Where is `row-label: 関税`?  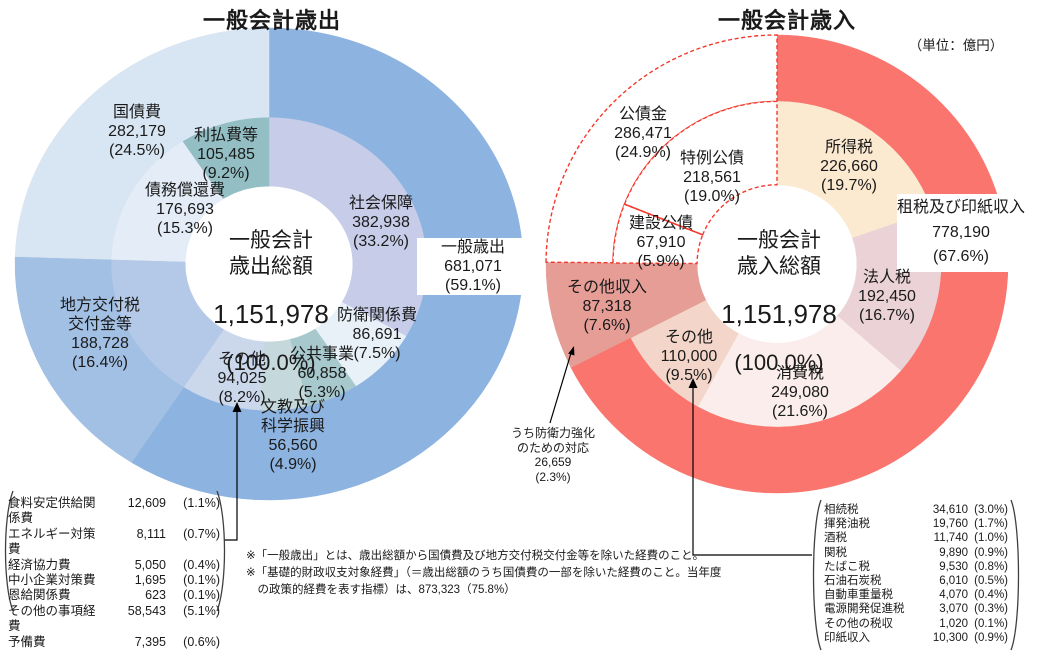
row-label: 関税 is located at coordinates (835, 552).